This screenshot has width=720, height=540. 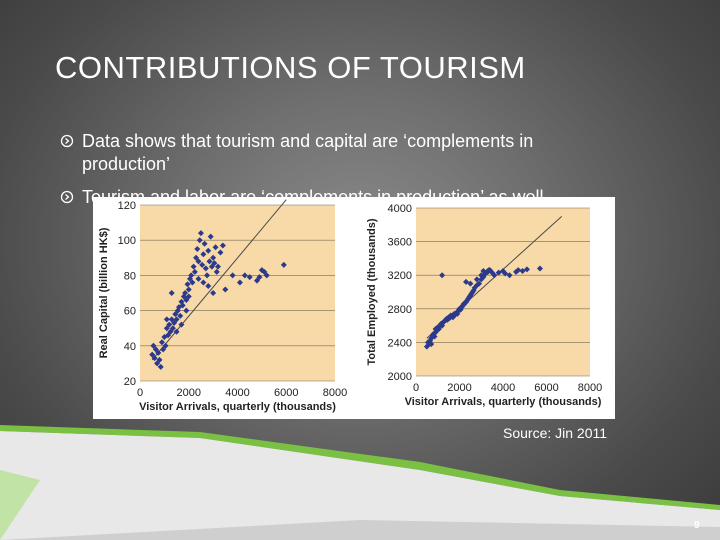 I want to click on plot-area, so click(x=503, y=292).